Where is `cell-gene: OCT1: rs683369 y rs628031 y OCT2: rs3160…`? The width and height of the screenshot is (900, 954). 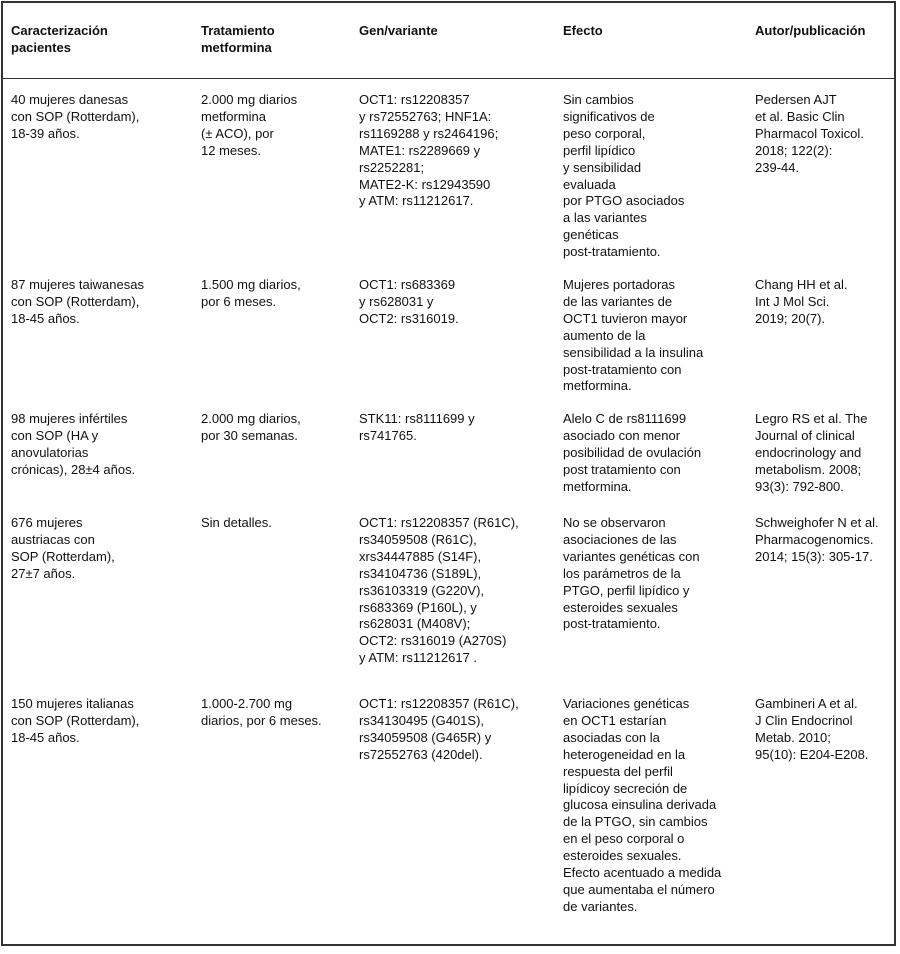
cell-gene: OCT1: rs683369 y rs628031 y OCT2: rs3160… is located at coordinates (409, 301).